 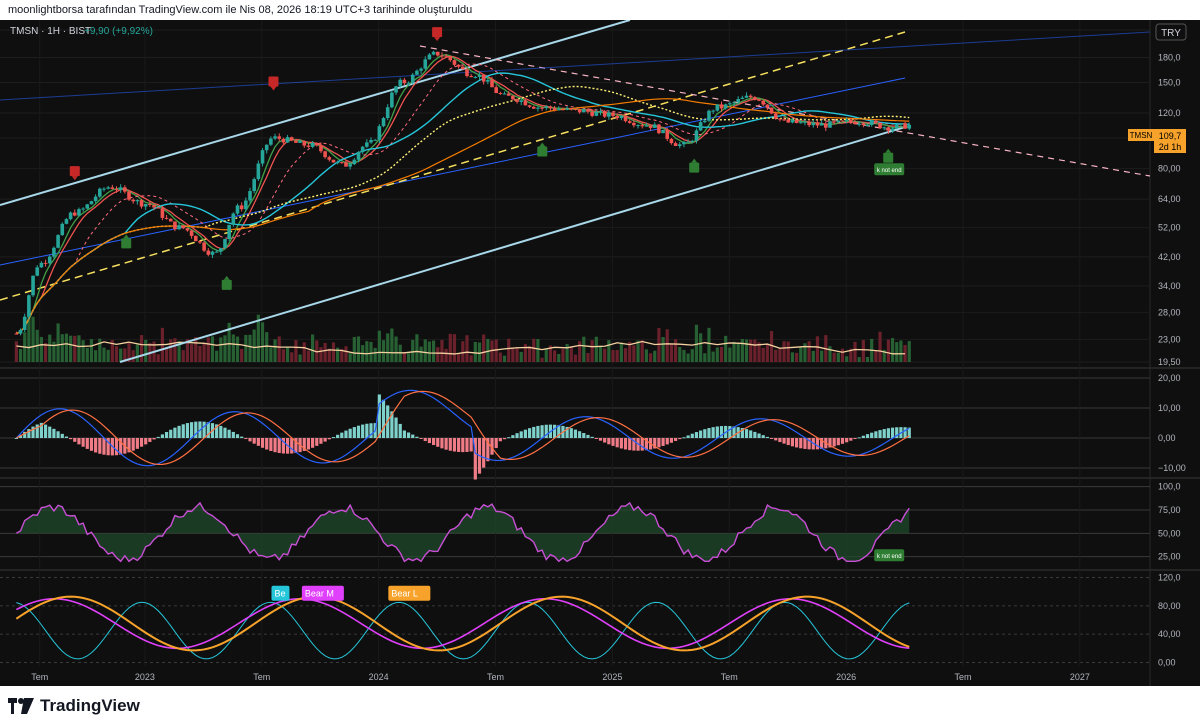 I want to click on time-axis-tick-label: 2025, so click(x=612, y=677).